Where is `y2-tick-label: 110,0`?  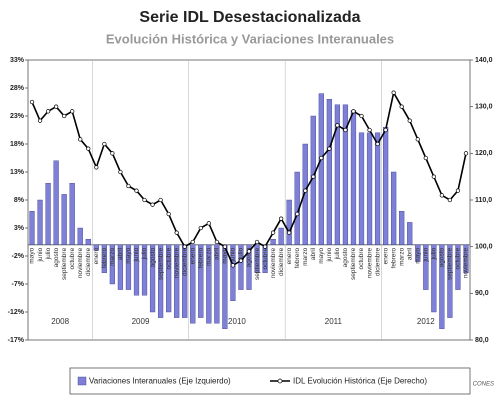
y2-tick-label: 110,0 is located at coordinates (483, 200).